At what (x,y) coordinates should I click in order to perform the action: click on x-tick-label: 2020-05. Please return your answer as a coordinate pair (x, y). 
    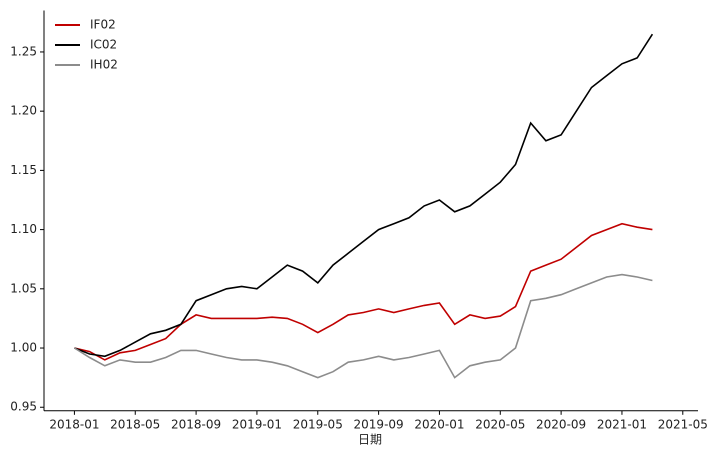
    Looking at the image, I should click on (500, 424).